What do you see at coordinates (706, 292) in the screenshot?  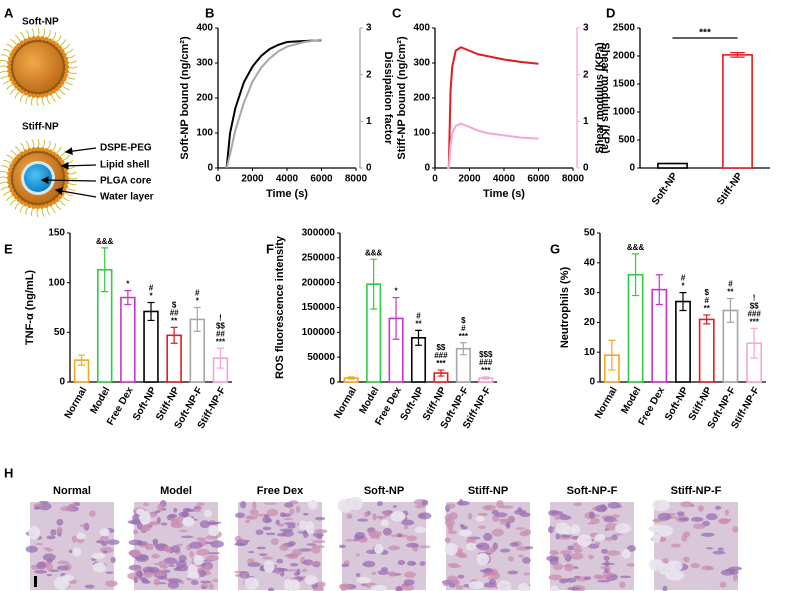 I see `significance-label: $` at bounding box center [706, 292].